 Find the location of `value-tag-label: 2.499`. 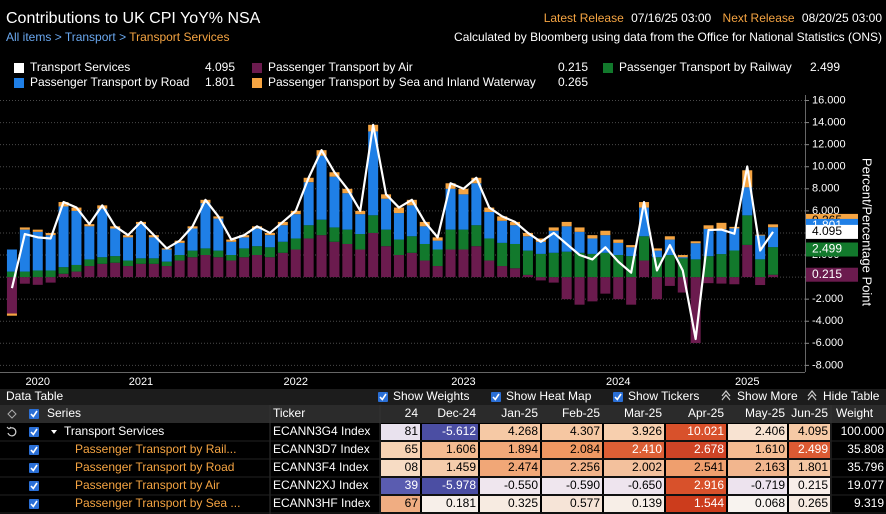

value-tag-label: 2.499 is located at coordinates (827, 249).